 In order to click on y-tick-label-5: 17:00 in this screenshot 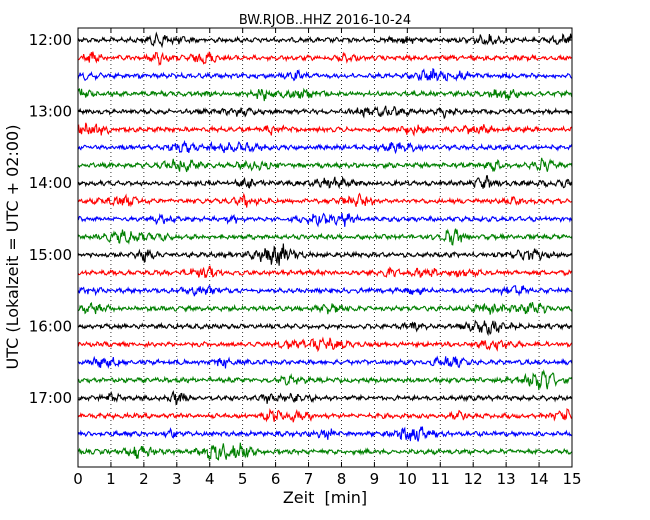, I will do `click(50, 398)`.